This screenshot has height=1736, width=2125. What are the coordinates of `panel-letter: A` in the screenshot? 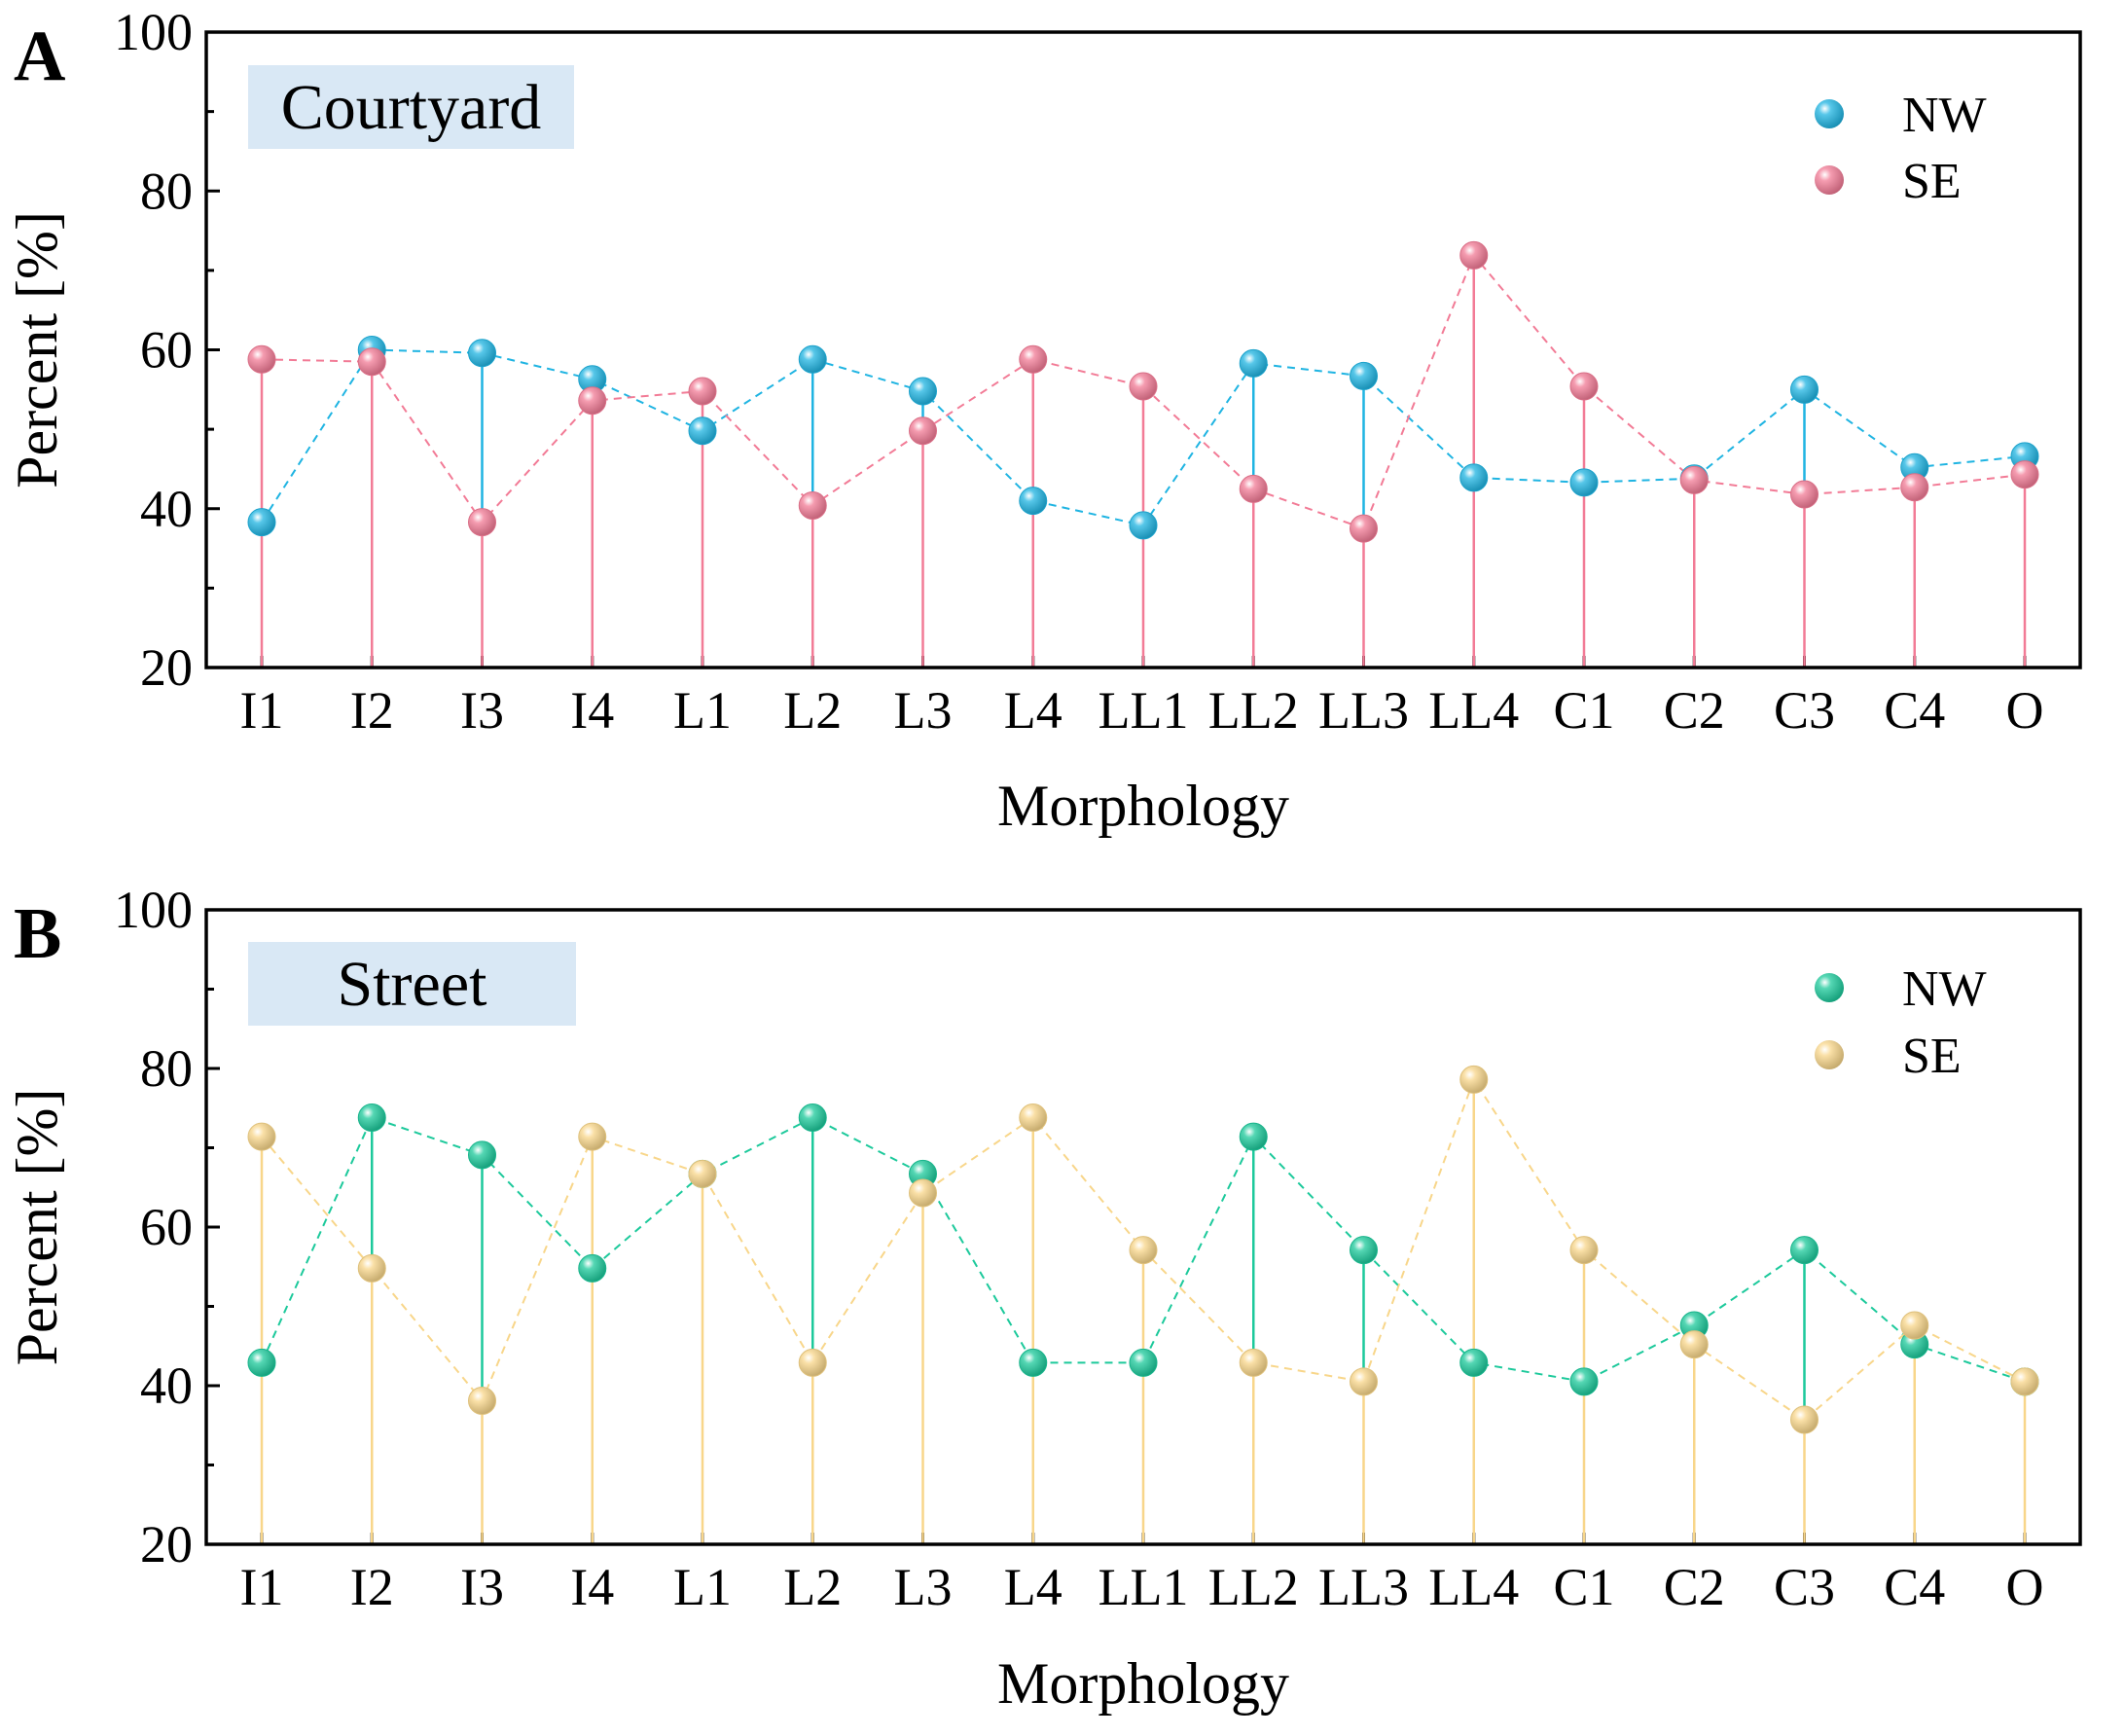 It's located at (39, 57).